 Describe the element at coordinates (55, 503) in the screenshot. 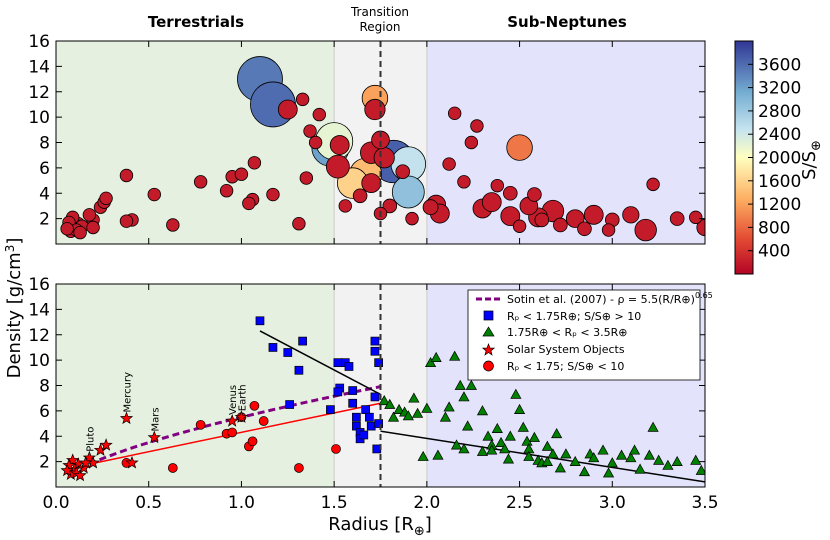

I see `x-tick-label: 0.0` at that location.